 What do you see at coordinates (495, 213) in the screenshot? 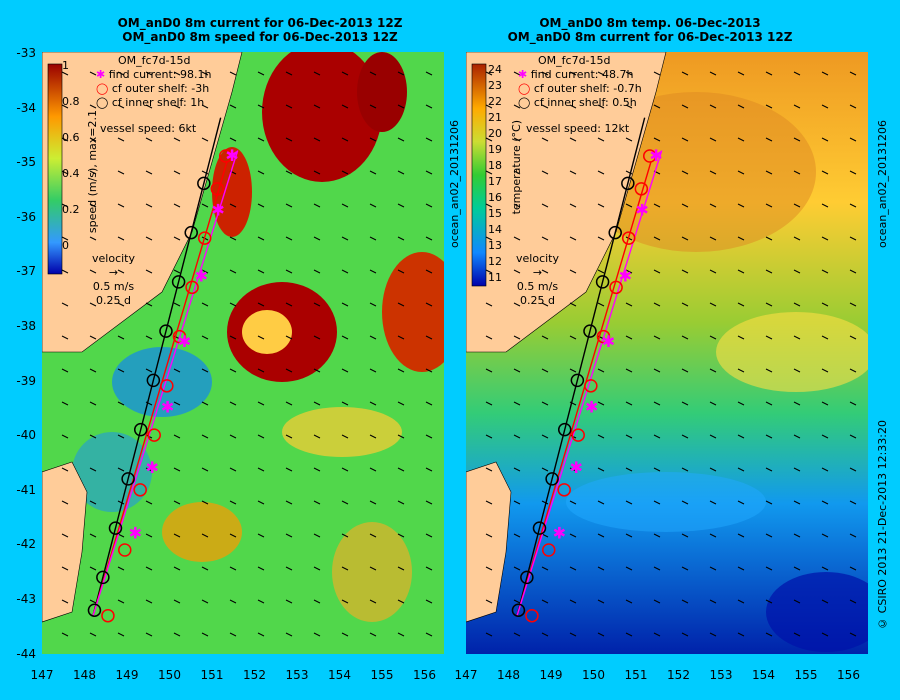
I see `colorbar-tick: 15` at bounding box center [495, 213].